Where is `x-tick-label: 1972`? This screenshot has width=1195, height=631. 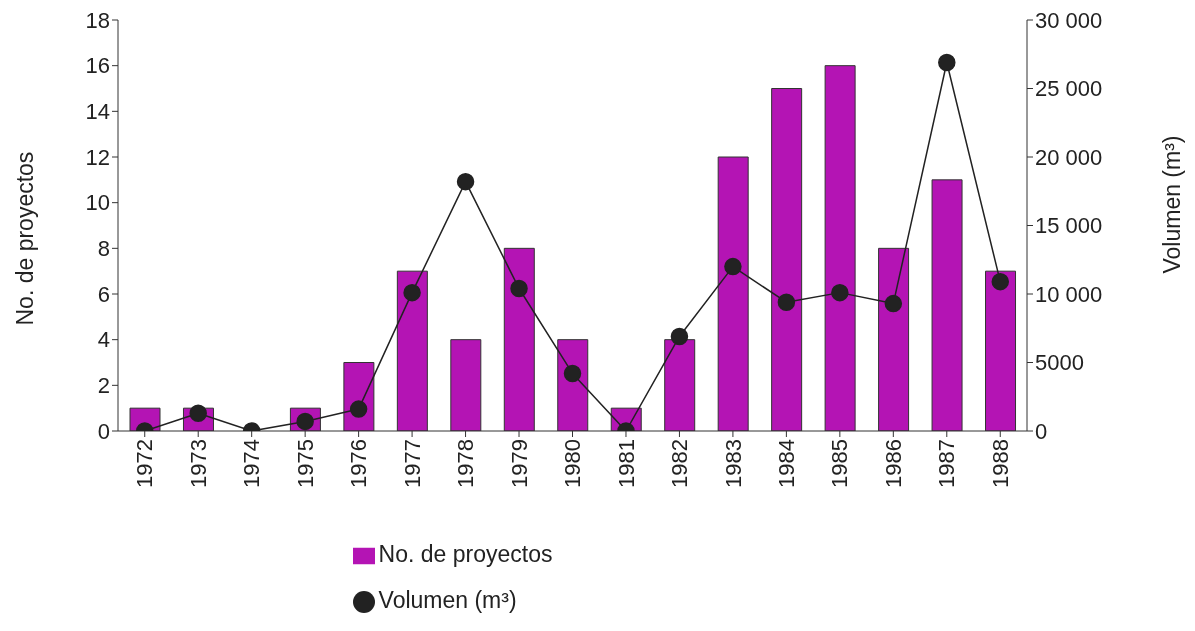
x-tick-label: 1972 is located at coordinates (145, 463).